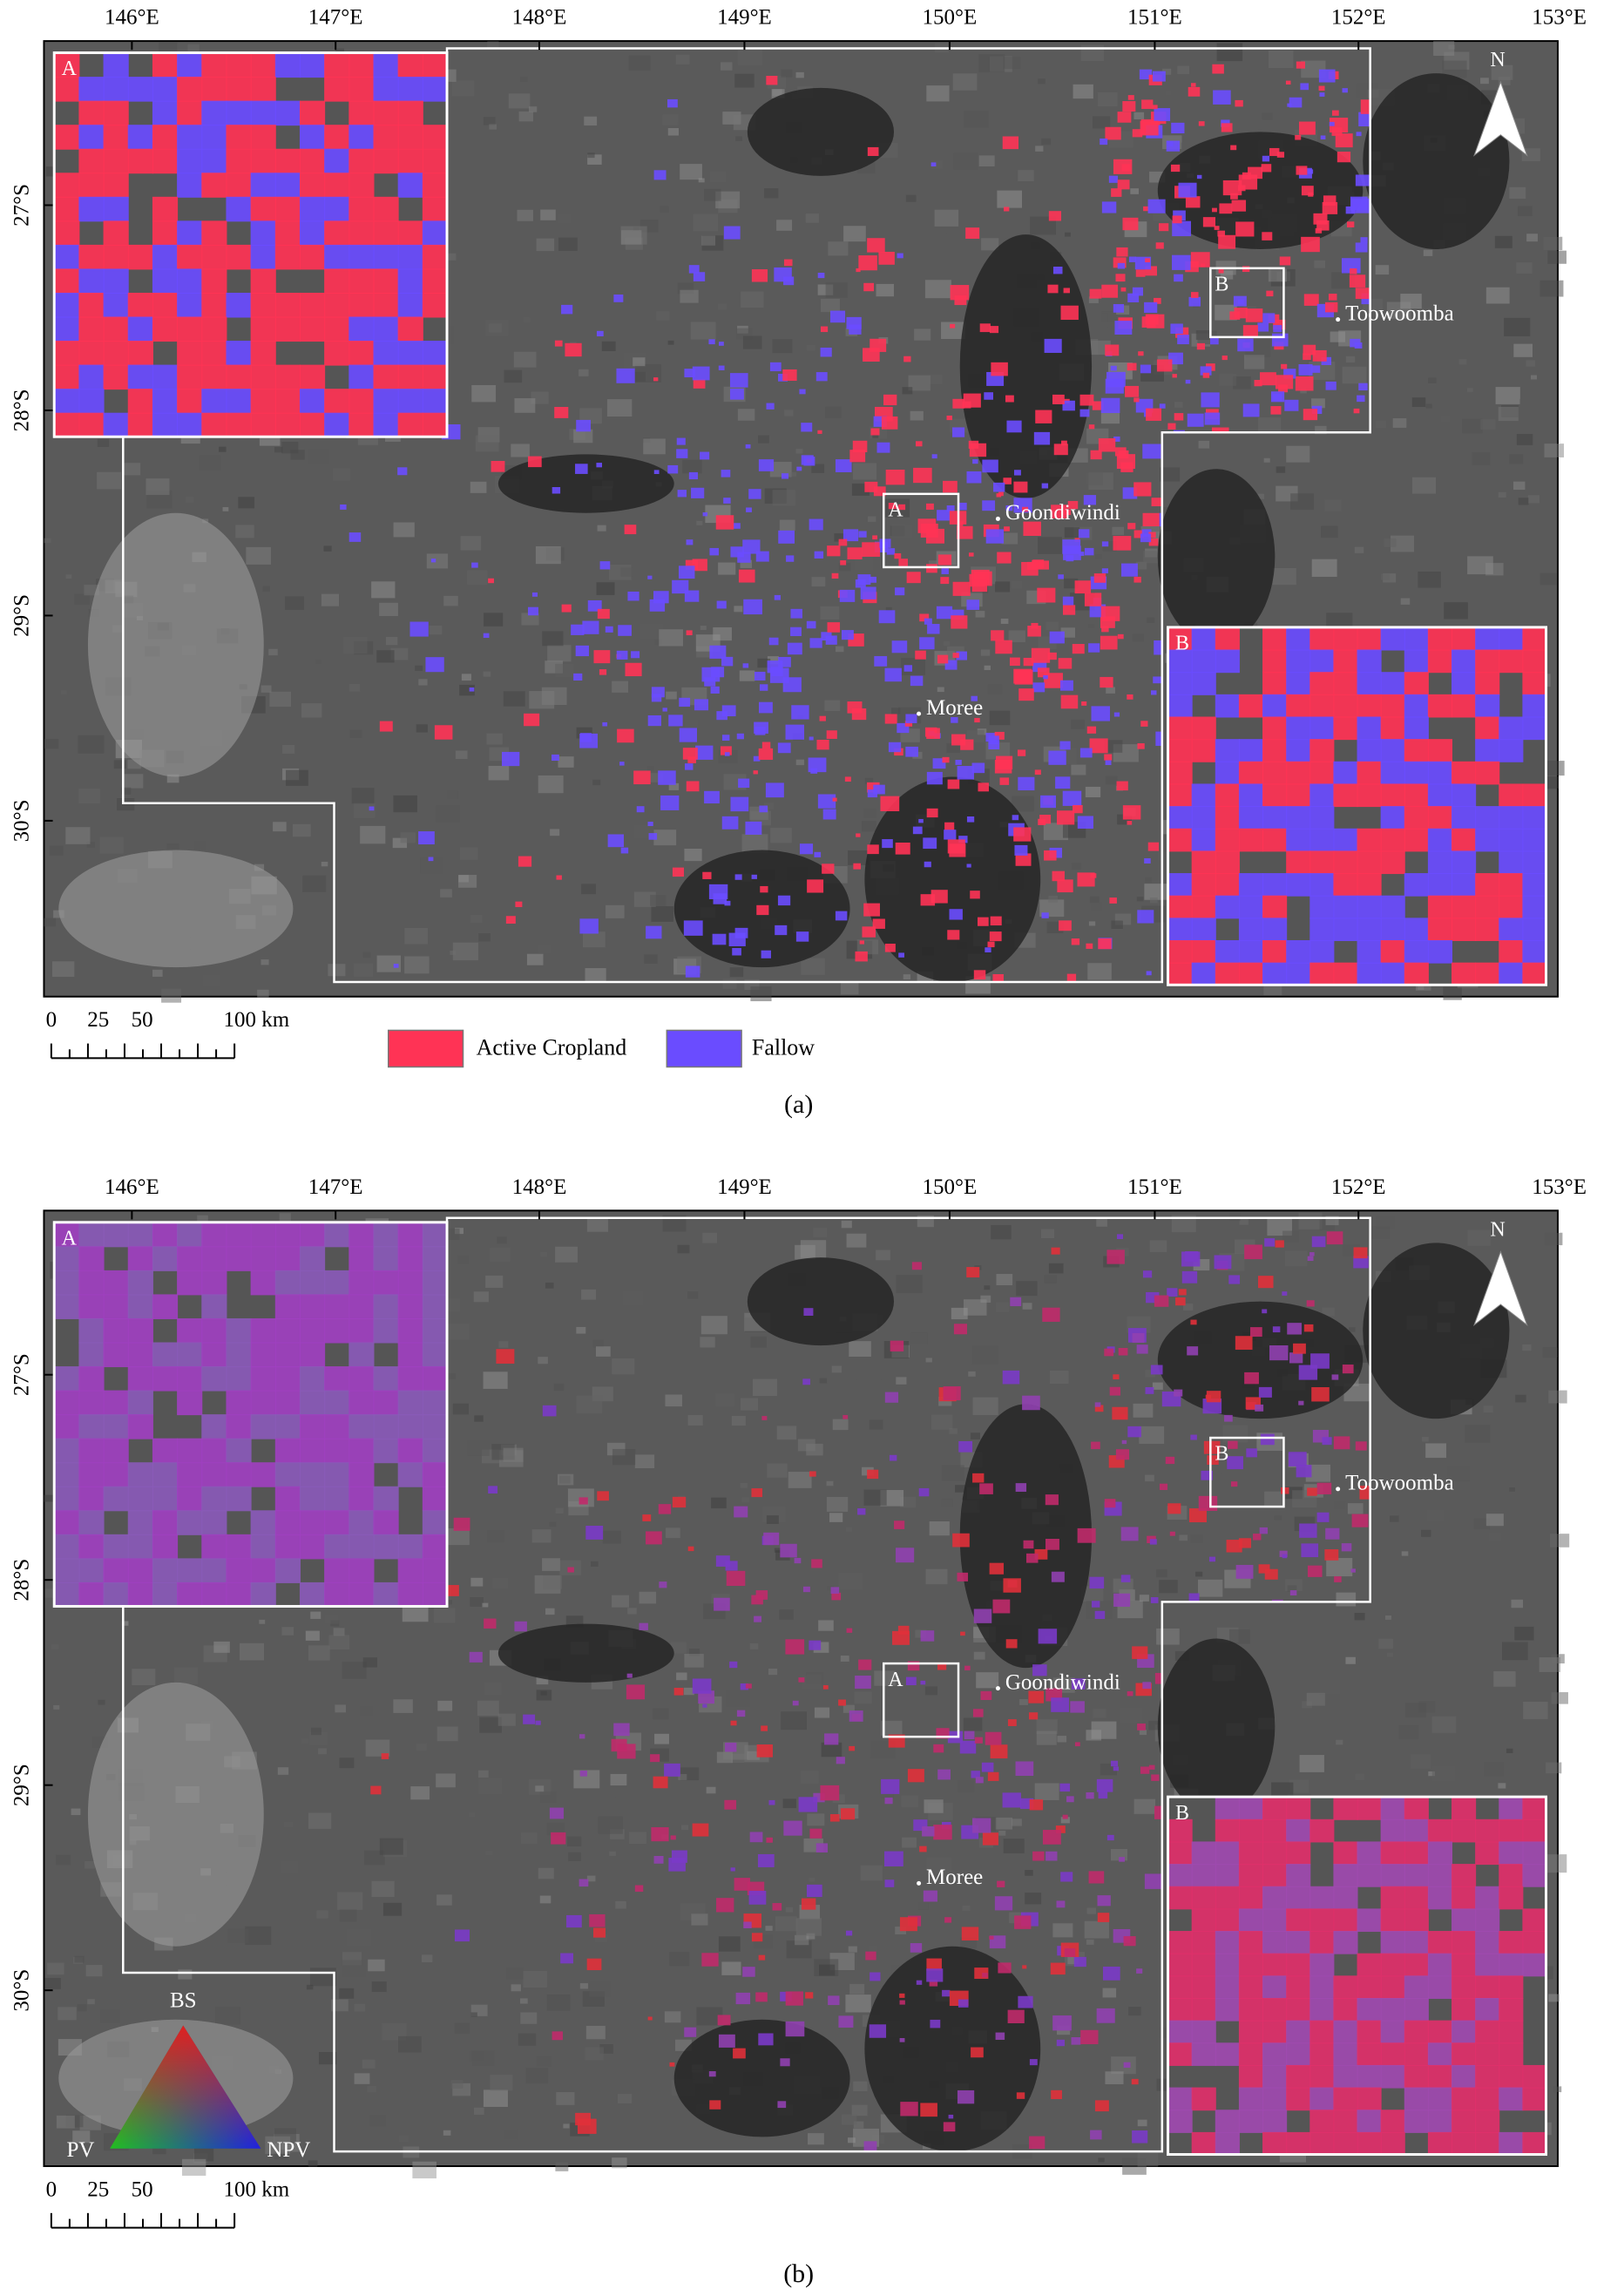 Image resolution: width=1597 pixels, height=2296 pixels. I want to click on legend-label: Fallow, so click(783, 1047).